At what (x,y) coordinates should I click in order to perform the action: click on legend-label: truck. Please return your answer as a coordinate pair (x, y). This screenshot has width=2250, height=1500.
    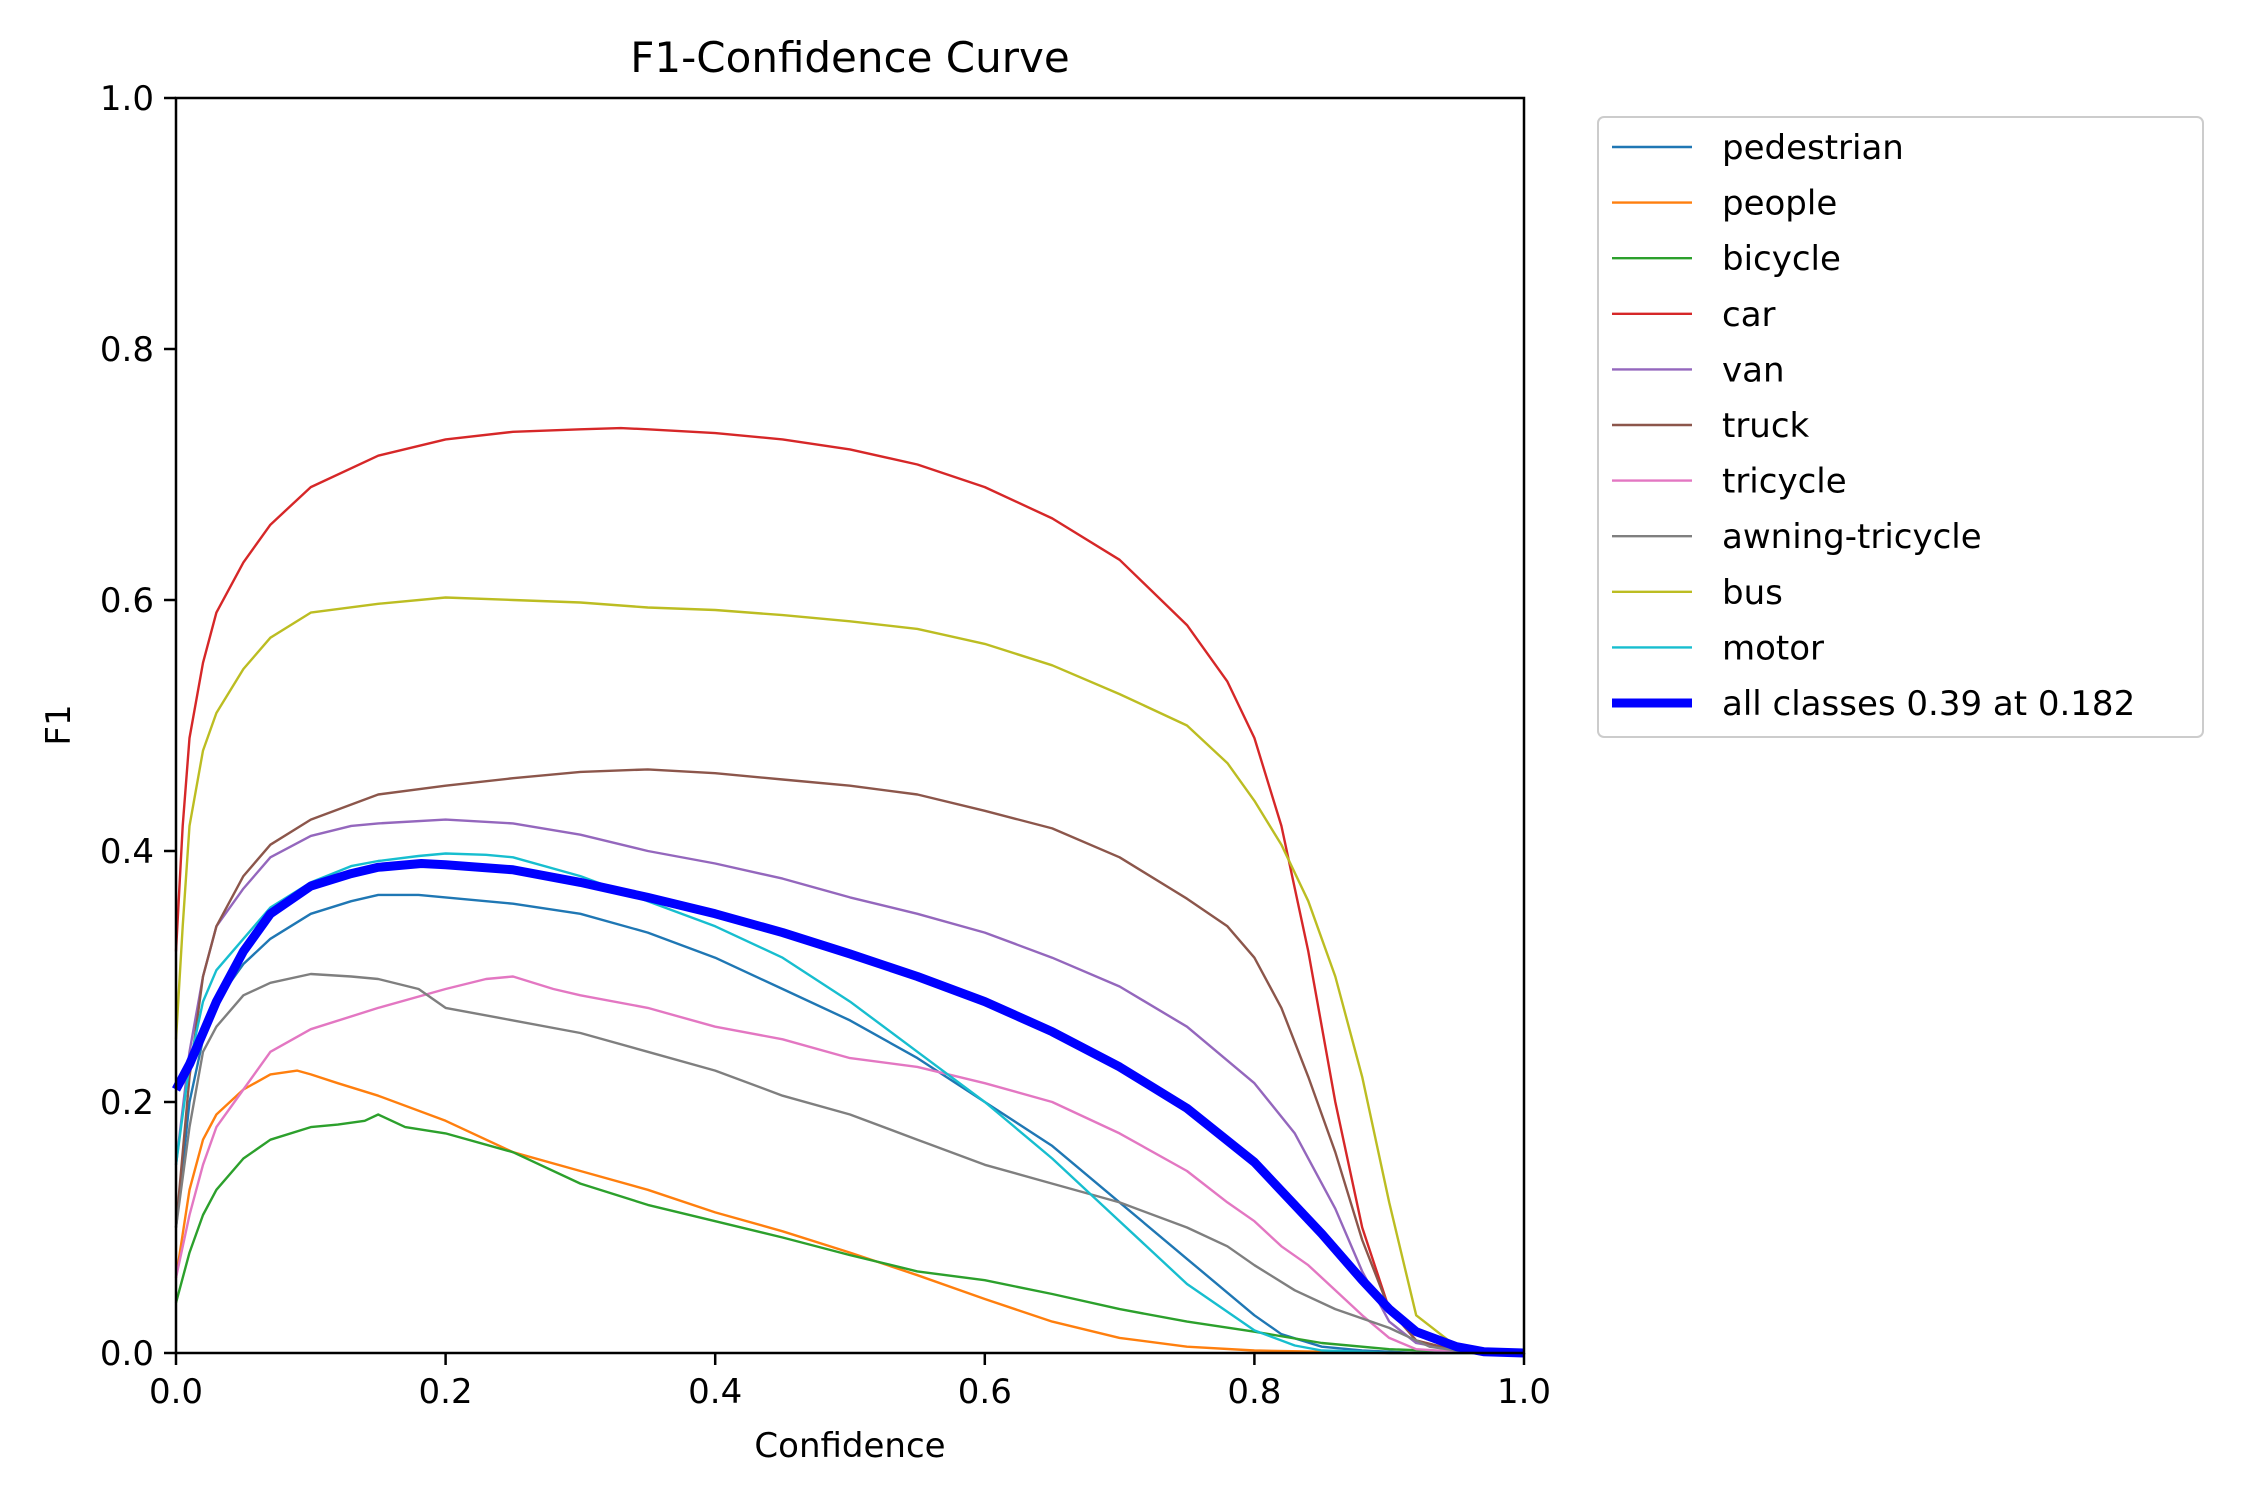
    Looking at the image, I should click on (1766, 426).